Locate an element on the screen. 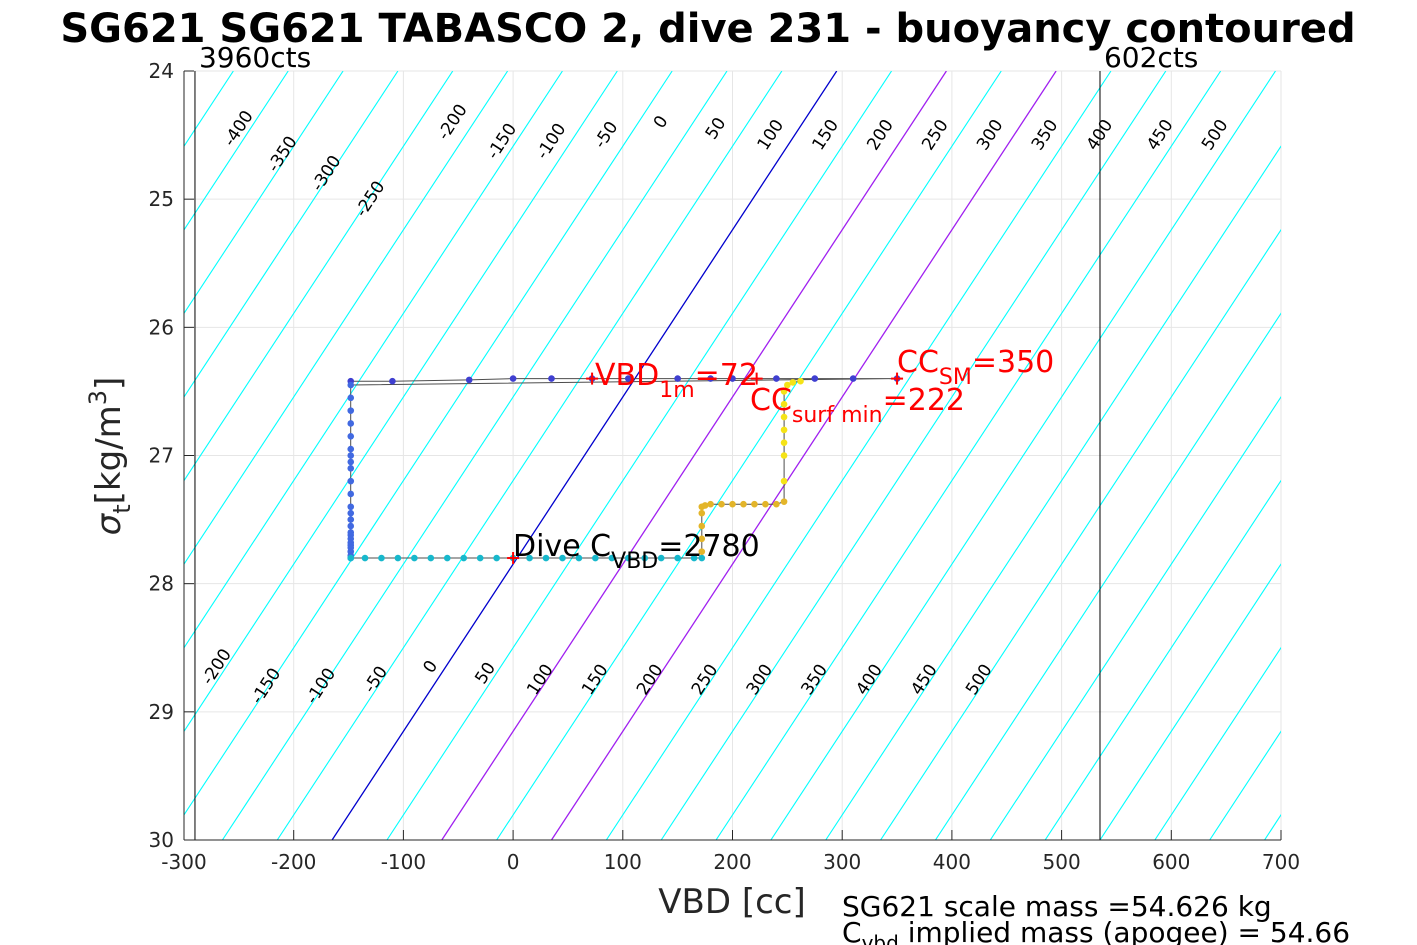 Image resolution: width=1417 pixels, height=945 pixels. contour-label: 200 is located at coordinates (650, 680).